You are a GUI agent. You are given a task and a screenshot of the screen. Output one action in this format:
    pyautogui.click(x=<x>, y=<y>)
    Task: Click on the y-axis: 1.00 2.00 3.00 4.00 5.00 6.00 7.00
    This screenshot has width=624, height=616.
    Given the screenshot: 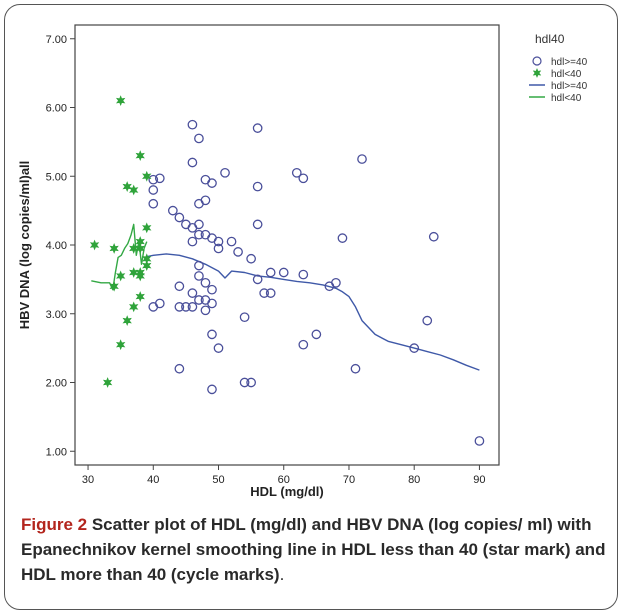 What is the action you would take?
    pyautogui.click(x=60, y=246)
    